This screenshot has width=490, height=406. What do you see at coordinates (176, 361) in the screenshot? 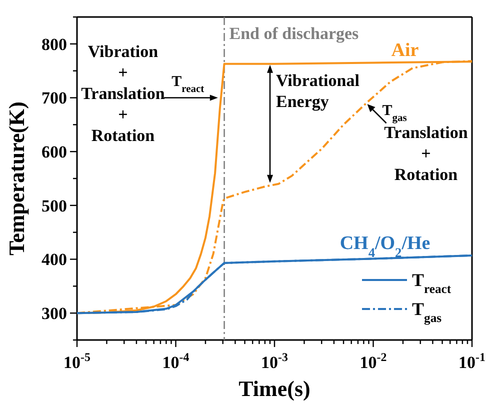
I see `x-tick-label: 10$^{-4}$` at bounding box center [176, 361].